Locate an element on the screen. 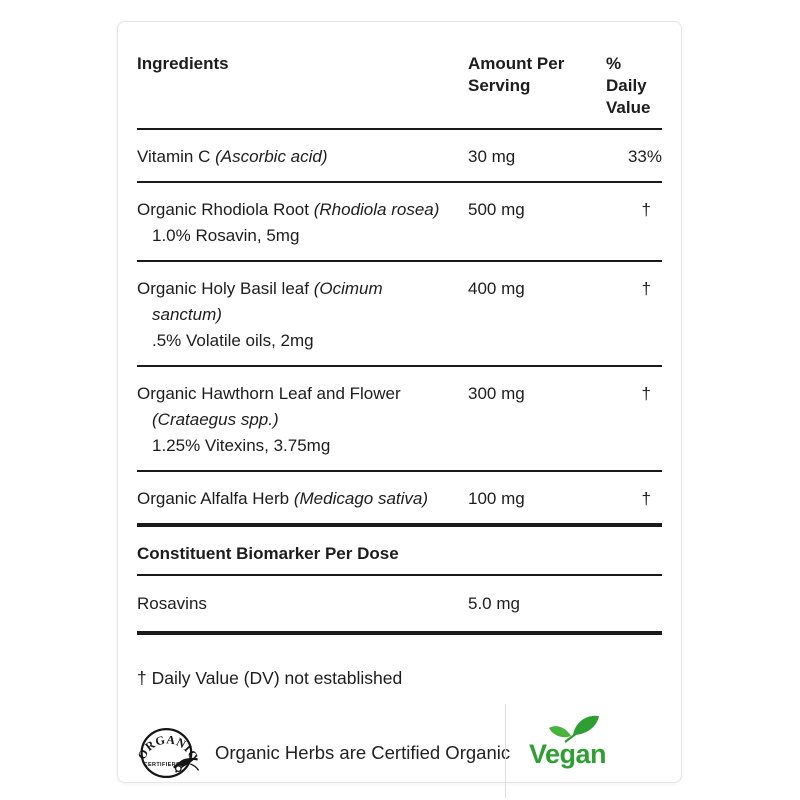 Image resolution: width=800 pixels, height=800 pixels. ingredient-latin-name: (Medicago sativa) is located at coordinates (361, 498).